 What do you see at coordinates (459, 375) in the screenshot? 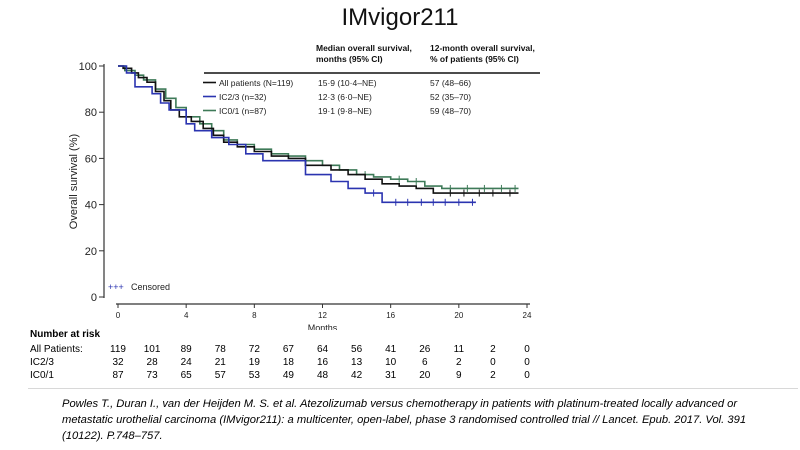
I see `risk-cell: 9` at bounding box center [459, 375].